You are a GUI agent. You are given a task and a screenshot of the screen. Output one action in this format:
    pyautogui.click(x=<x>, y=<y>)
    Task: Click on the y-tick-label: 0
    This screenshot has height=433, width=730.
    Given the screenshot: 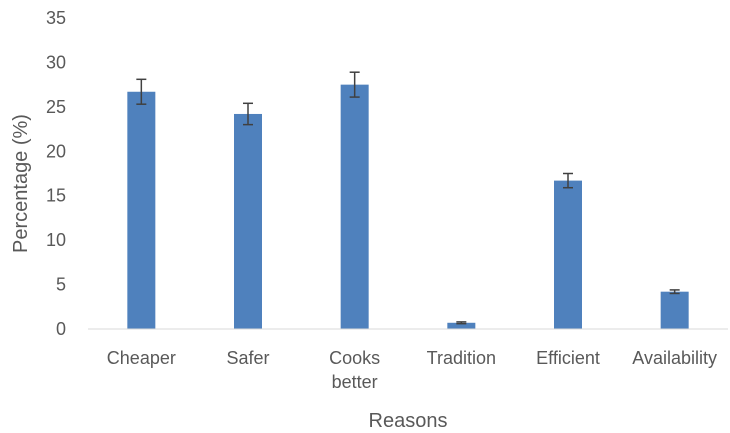 What is the action you would take?
    pyautogui.click(x=61, y=329)
    